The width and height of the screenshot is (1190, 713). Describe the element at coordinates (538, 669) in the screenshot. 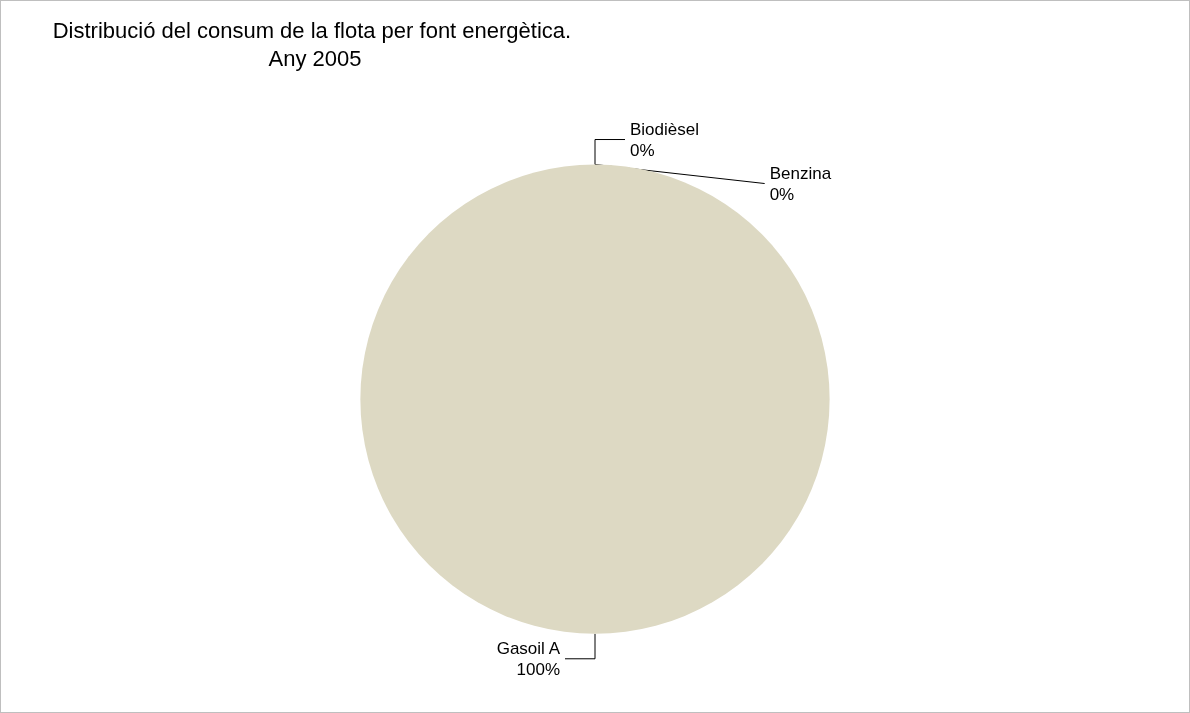

I see `data-label: 100%` at that location.